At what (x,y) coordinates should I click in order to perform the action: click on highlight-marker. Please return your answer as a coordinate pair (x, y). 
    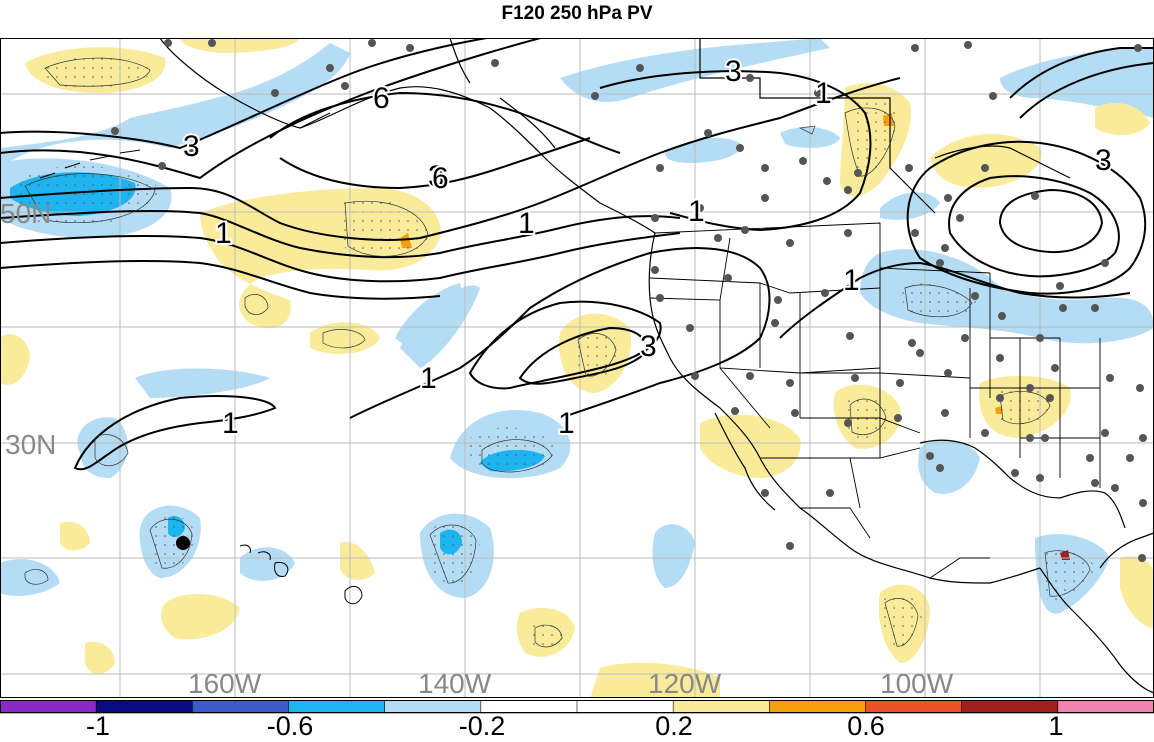
    Looking at the image, I should click on (183, 543).